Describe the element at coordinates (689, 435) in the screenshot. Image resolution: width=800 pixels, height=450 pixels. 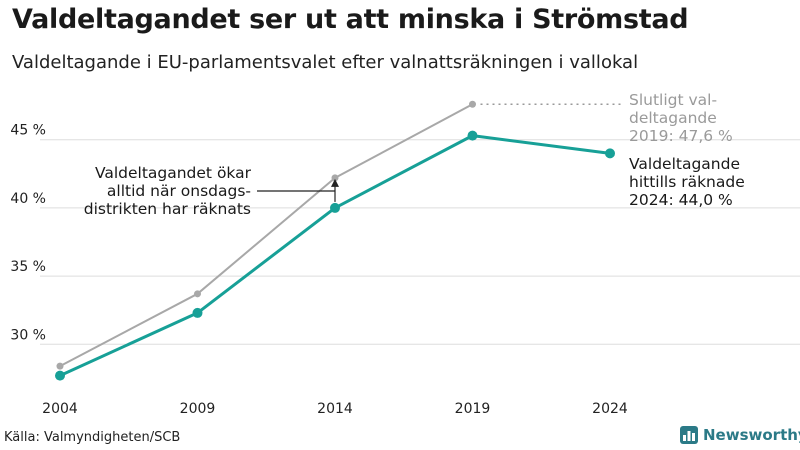
I see `bar-chart-icon` at that location.